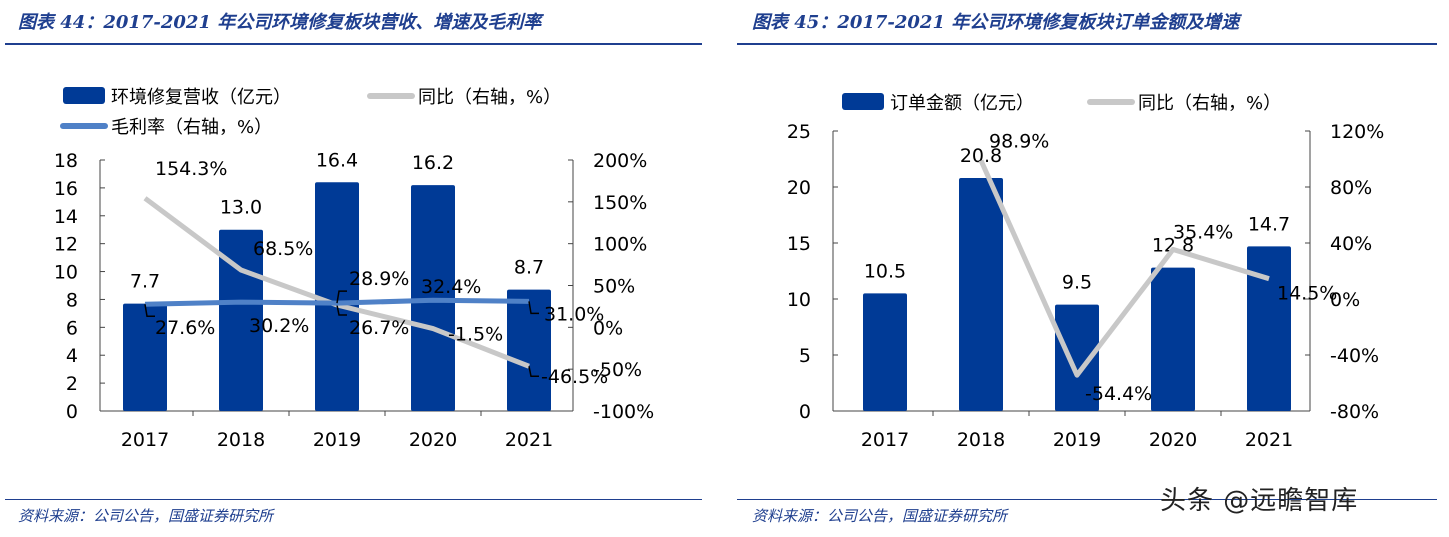 The width and height of the screenshot is (1449, 537). I want to click on chart1-left-tick-label: 8, so click(72, 300).